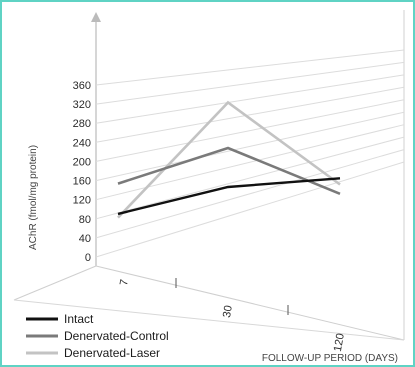 This screenshot has height=367, width=415. What do you see at coordinates (339, 342) in the screenshot?
I see `x-tick-label: 120` at bounding box center [339, 342].